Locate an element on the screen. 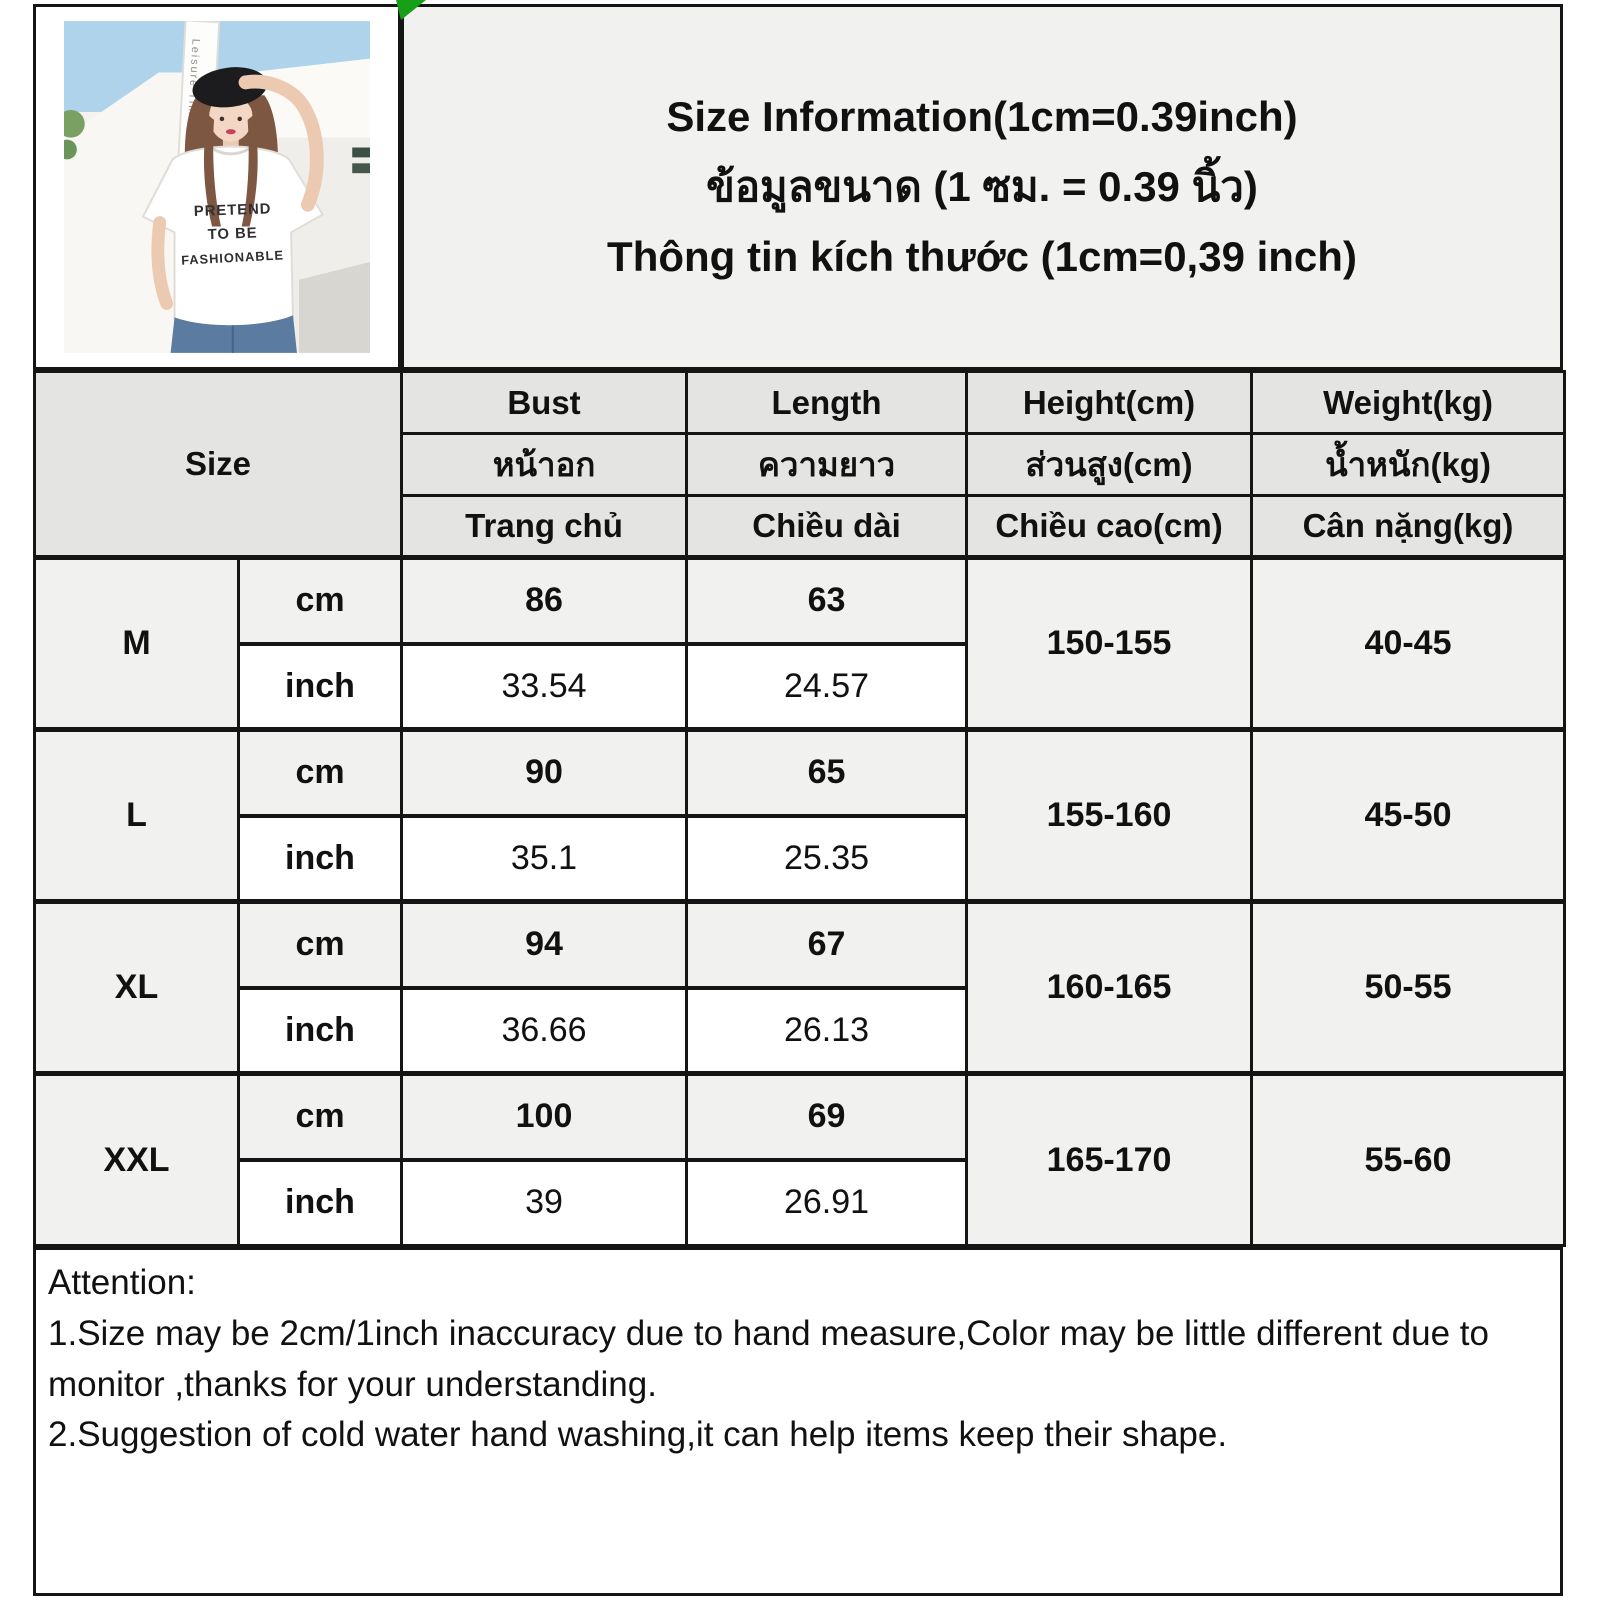 This screenshot has width=1600, height=1600. l-length-cm: 65 is located at coordinates (827, 772).